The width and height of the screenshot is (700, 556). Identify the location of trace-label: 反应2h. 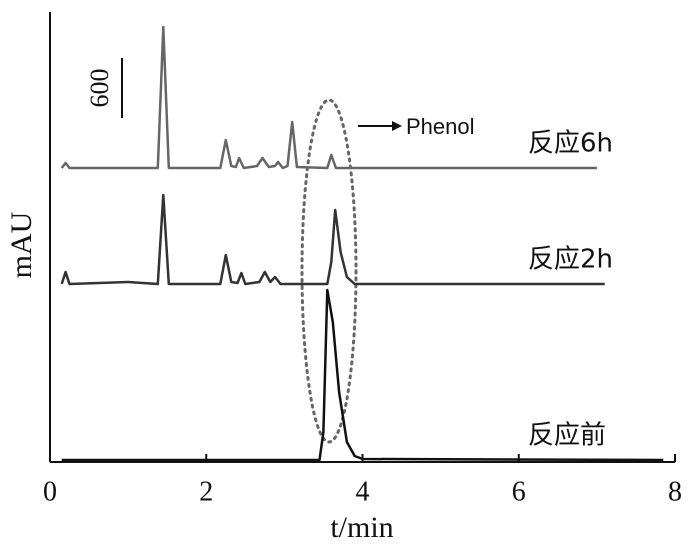
(570, 260).